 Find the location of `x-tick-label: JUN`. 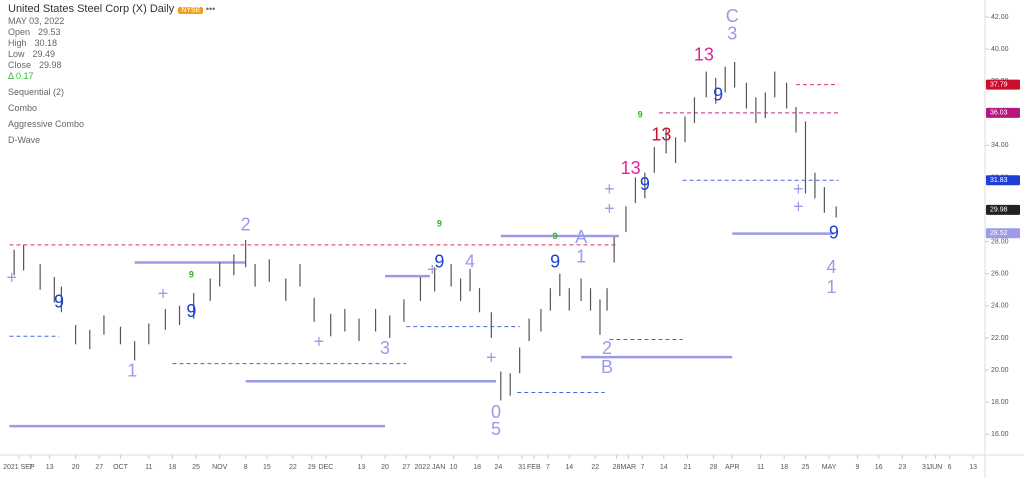

x-tick-label: JUN is located at coordinates (936, 467).